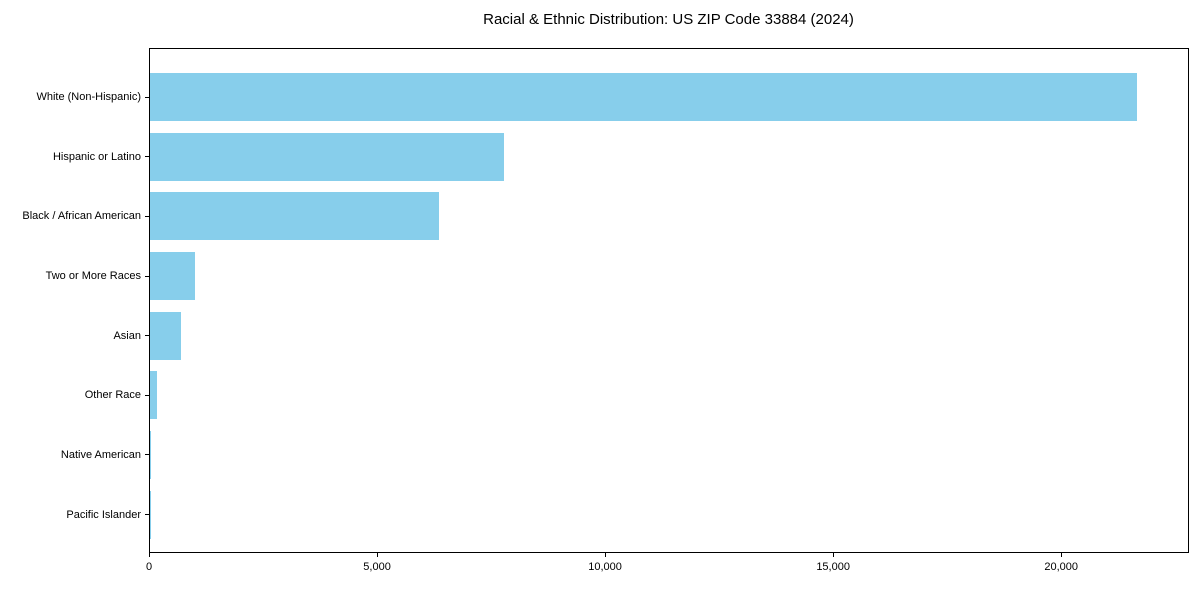 The height and width of the screenshot is (600, 1200). Describe the element at coordinates (103, 514) in the screenshot. I see `y-tick-label-pacific-islander: Pacific Islander` at that location.